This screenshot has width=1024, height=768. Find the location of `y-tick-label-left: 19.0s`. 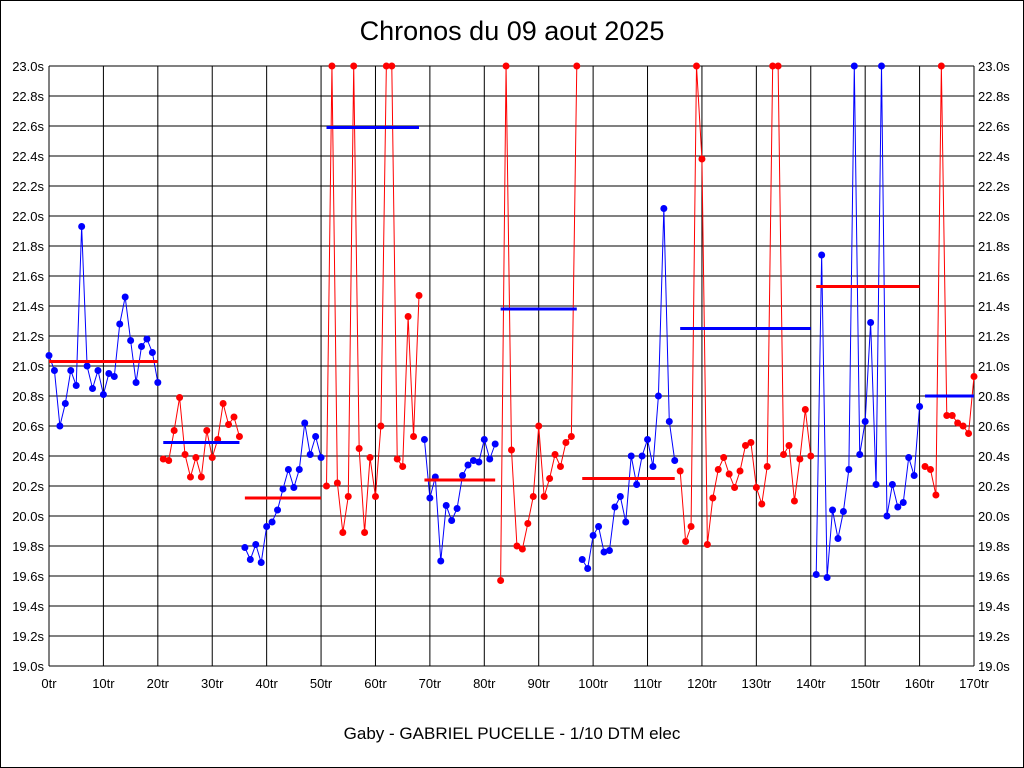

y-tick-label-left: 19.0s is located at coordinates (28, 666).